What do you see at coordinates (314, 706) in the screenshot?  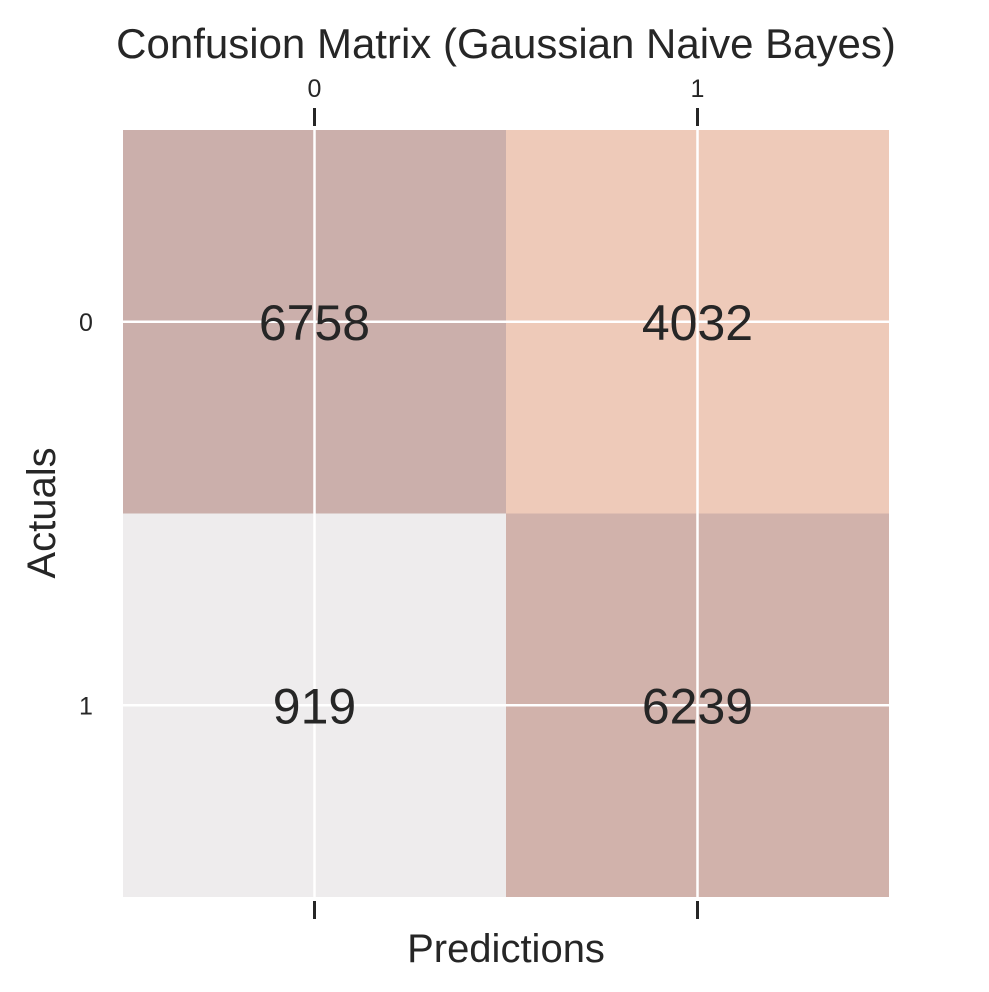 I see `cell-value-r1-c0: 919` at bounding box center [314, 706].